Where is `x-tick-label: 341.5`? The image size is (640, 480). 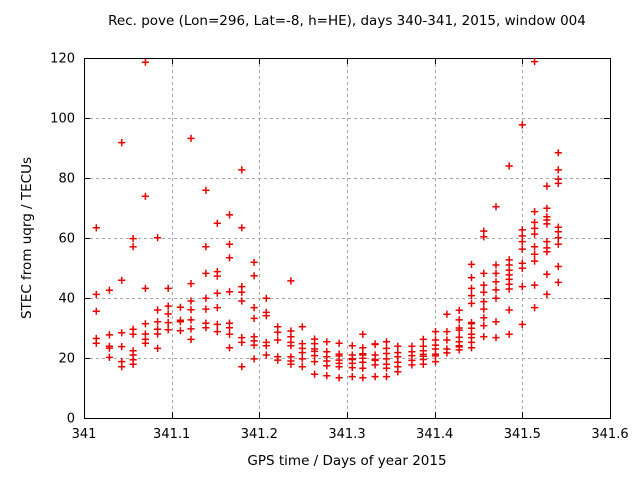 x-tick-label: 341.5 is located at coordinates (522, 434).